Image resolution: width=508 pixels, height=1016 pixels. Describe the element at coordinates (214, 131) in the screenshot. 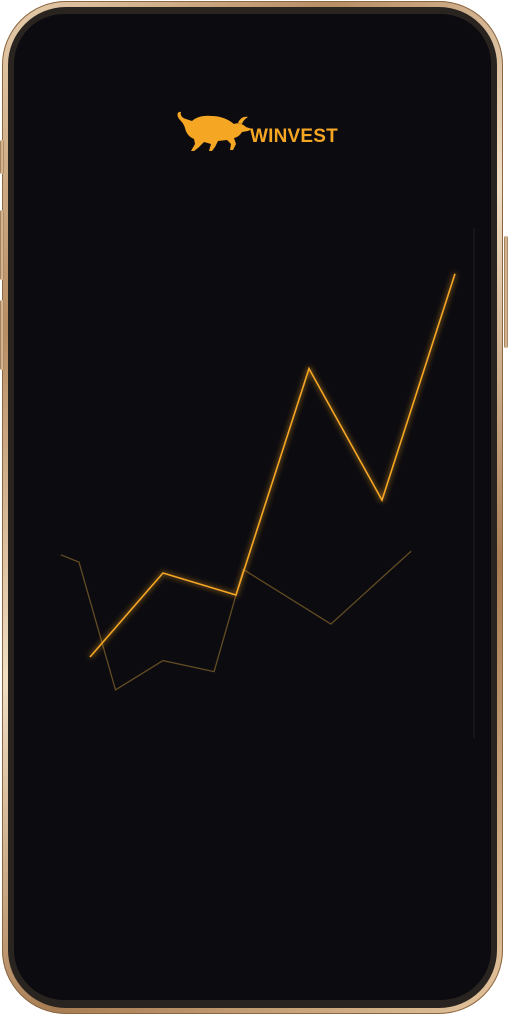

I see `bull-icon` at that location.